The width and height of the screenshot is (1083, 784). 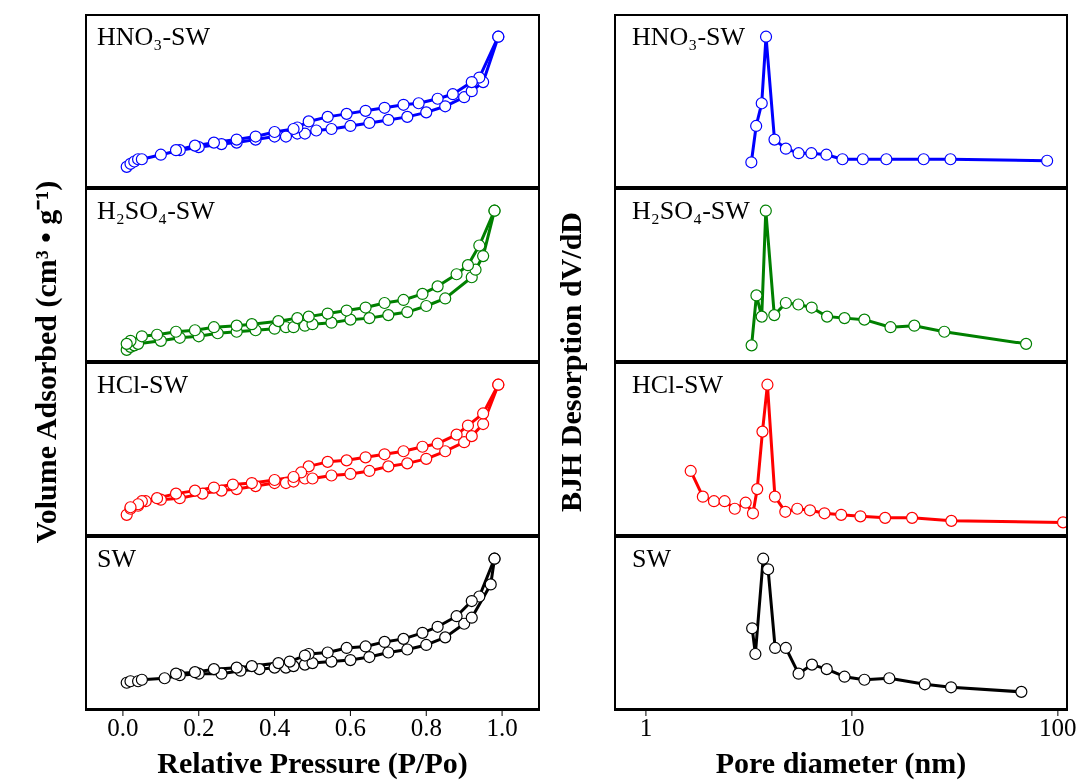 What do you see at coordinates (841, 763) in the screenshot?
I see `x-axis-title: Pore diameter (nm)` at bounding box center [841, 763].